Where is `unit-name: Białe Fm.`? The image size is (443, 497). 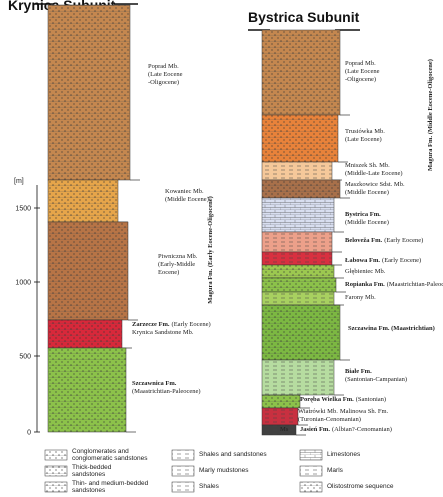
unit-name: Białe Fm. is located at coordinates (358, 371).